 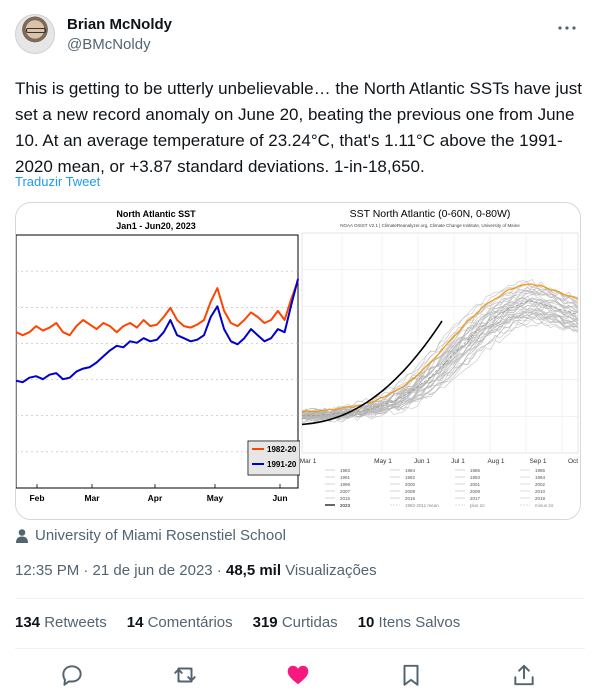 What do you see at coordinates (544, 505) in the screenshot?
I see `legend-extra-label: minus 2σ` at bounding box center [544, 505].